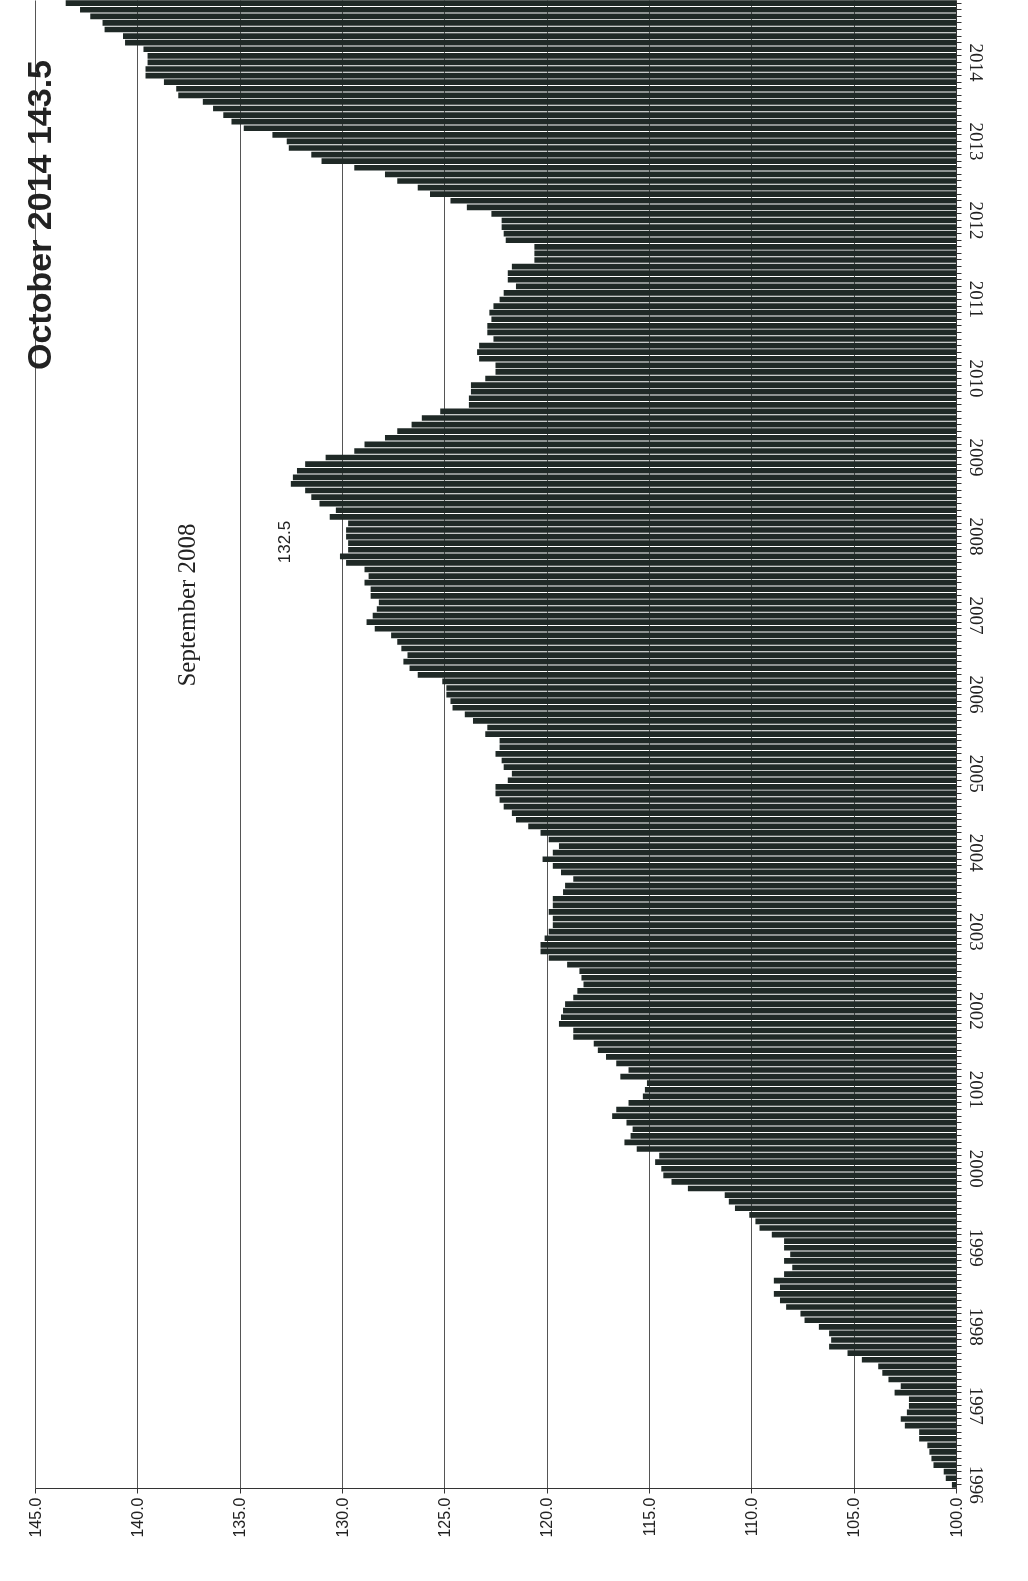  I want to click on annotation: September 2008, so click(186, 605).